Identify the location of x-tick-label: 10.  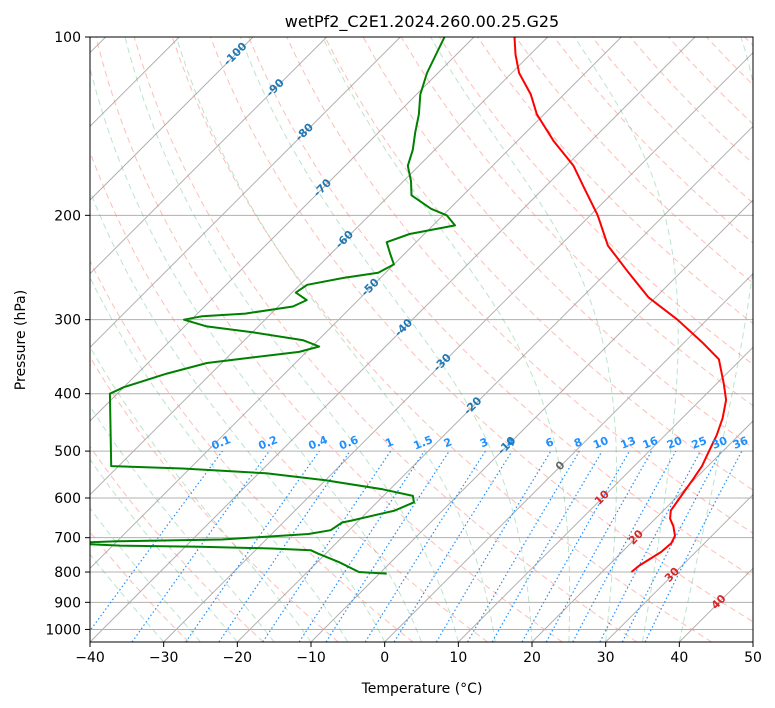
(458, 658).